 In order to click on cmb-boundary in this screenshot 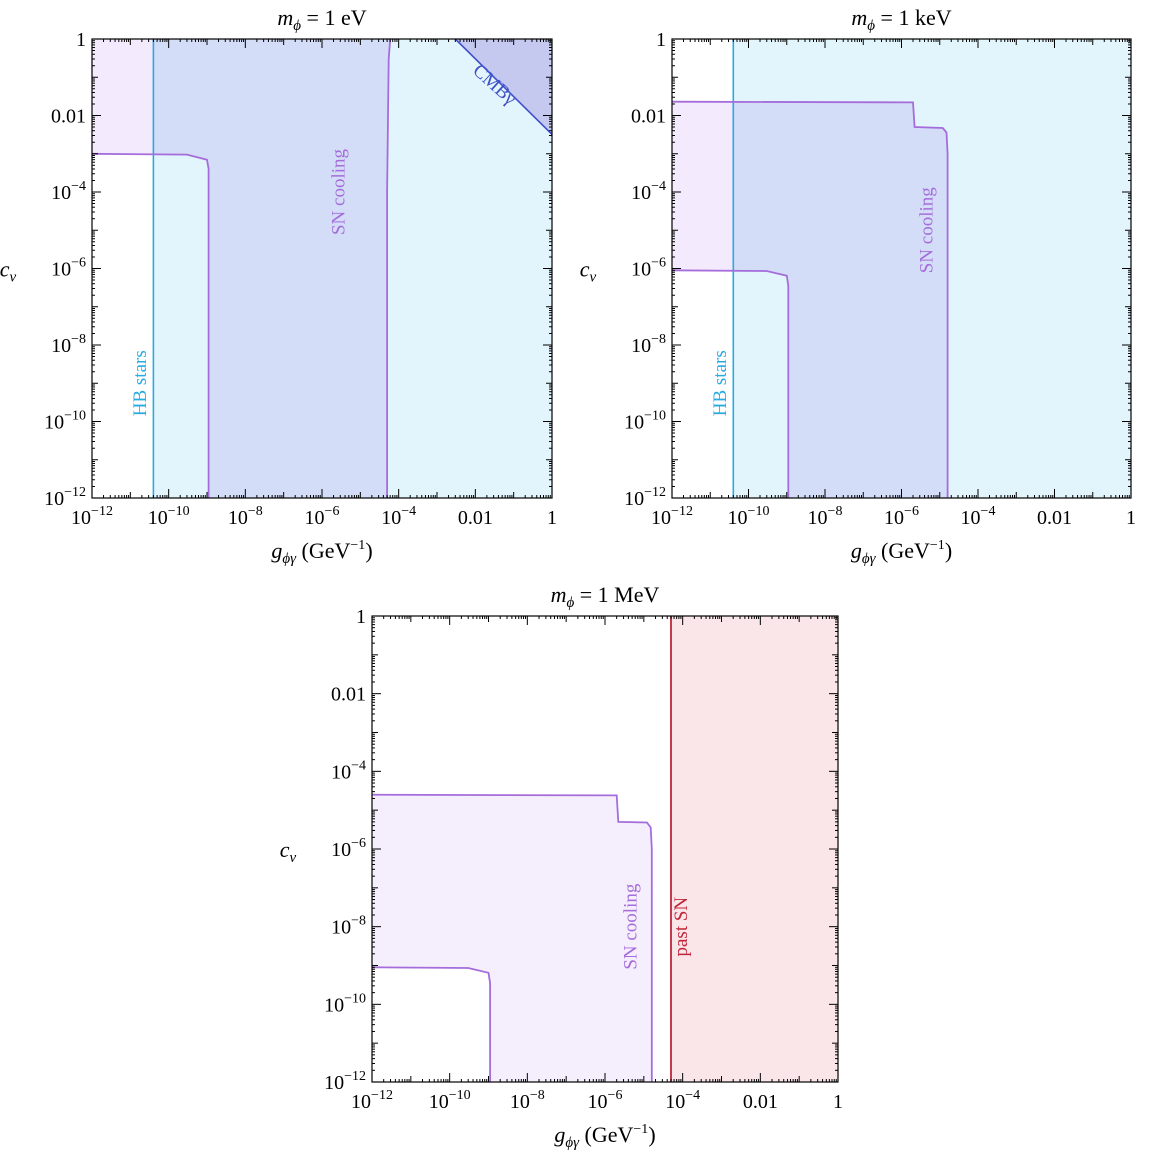, I will do `click(503, 87)`.